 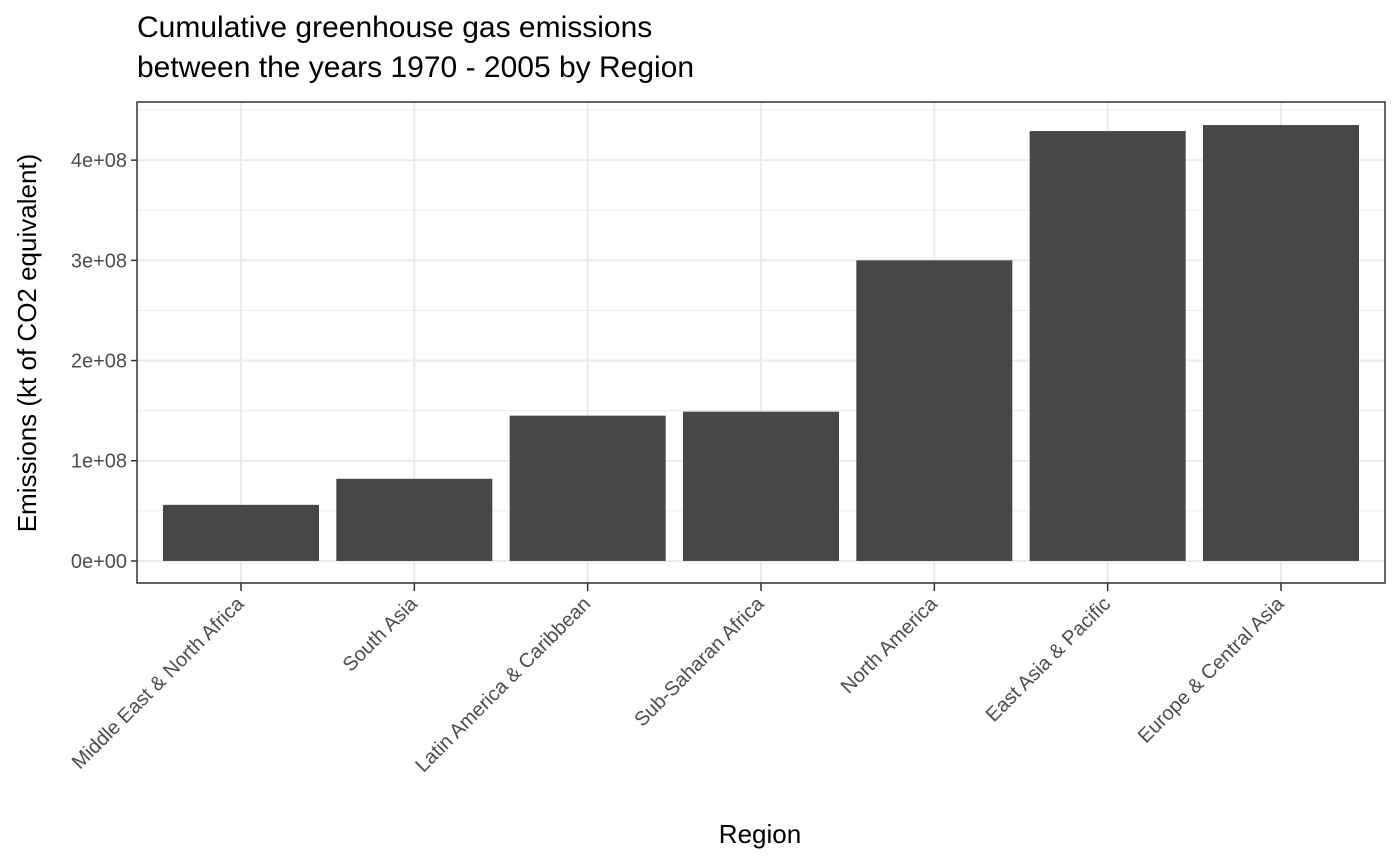 I want to click on x-tick-label: Middle East & North Africa, so click(x=158, y=682).